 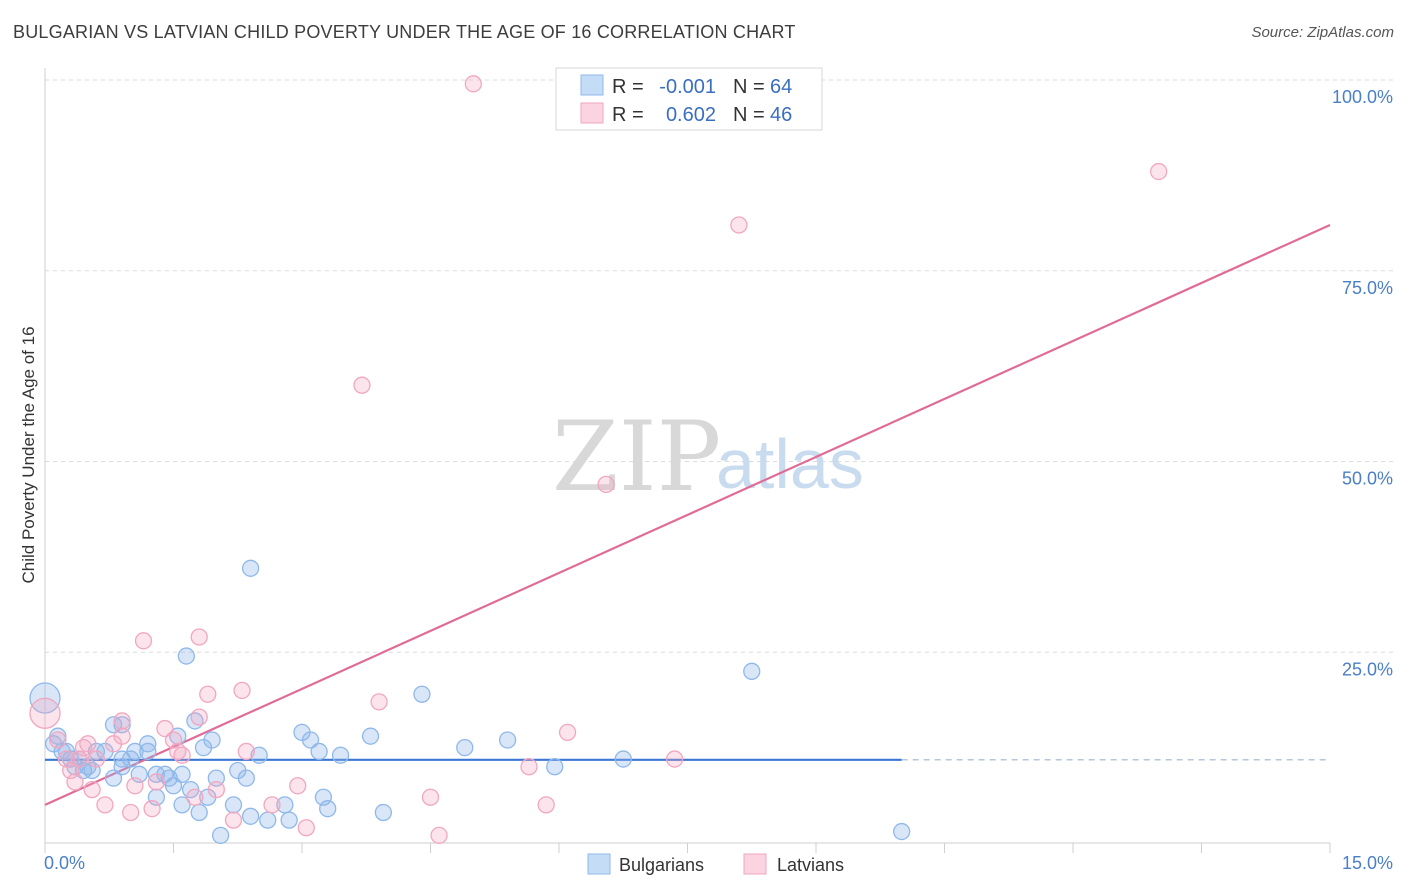 What do you see at coordinates (1322, 32) in the screenshot?
I see `source-credit: Source: ZipAtlas.com` at bounding box center [1322, 32].